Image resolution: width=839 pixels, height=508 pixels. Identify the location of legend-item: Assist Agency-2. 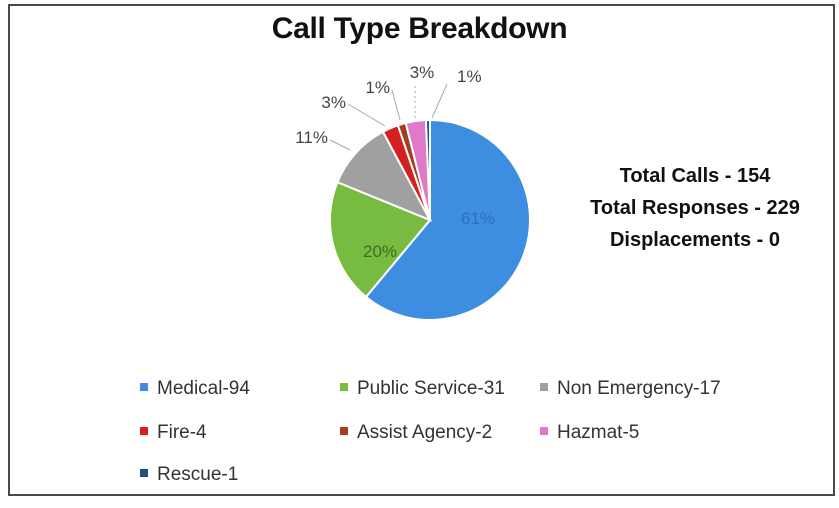
(416, 433).